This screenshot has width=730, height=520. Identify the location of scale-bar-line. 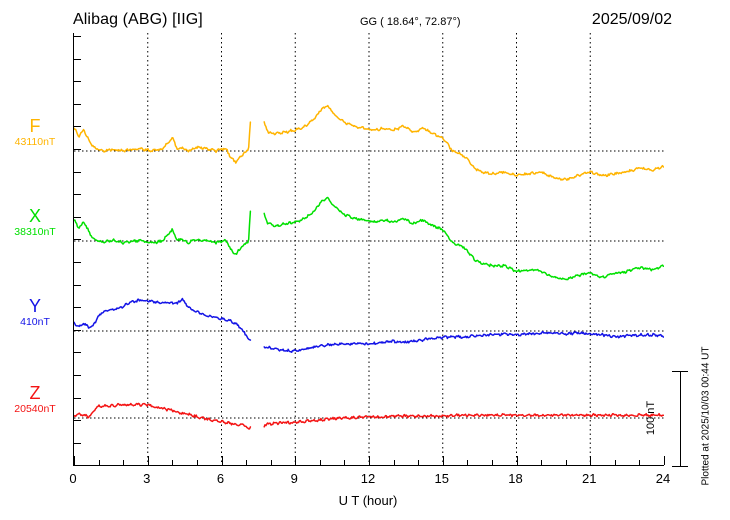
(680, 418).